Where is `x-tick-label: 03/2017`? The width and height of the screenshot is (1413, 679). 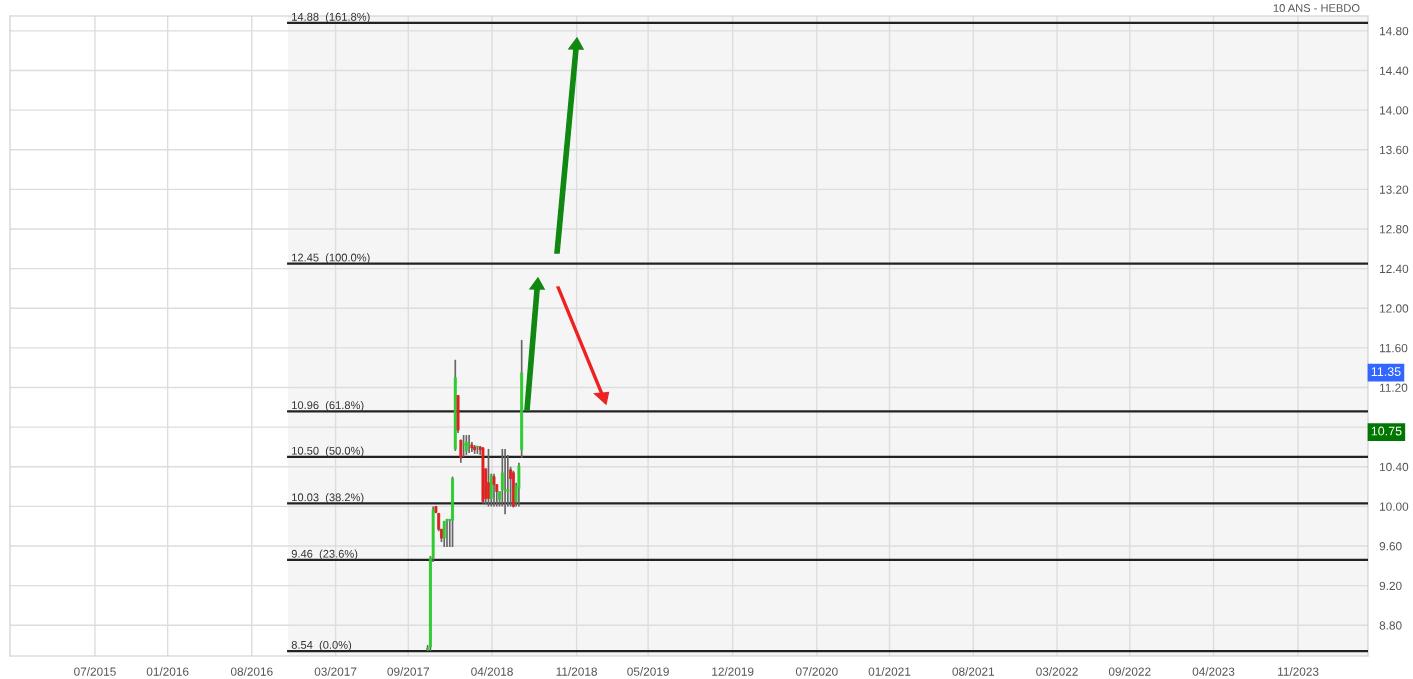 x-tick-label: 03/2017 is located at coordinates (335, 671).